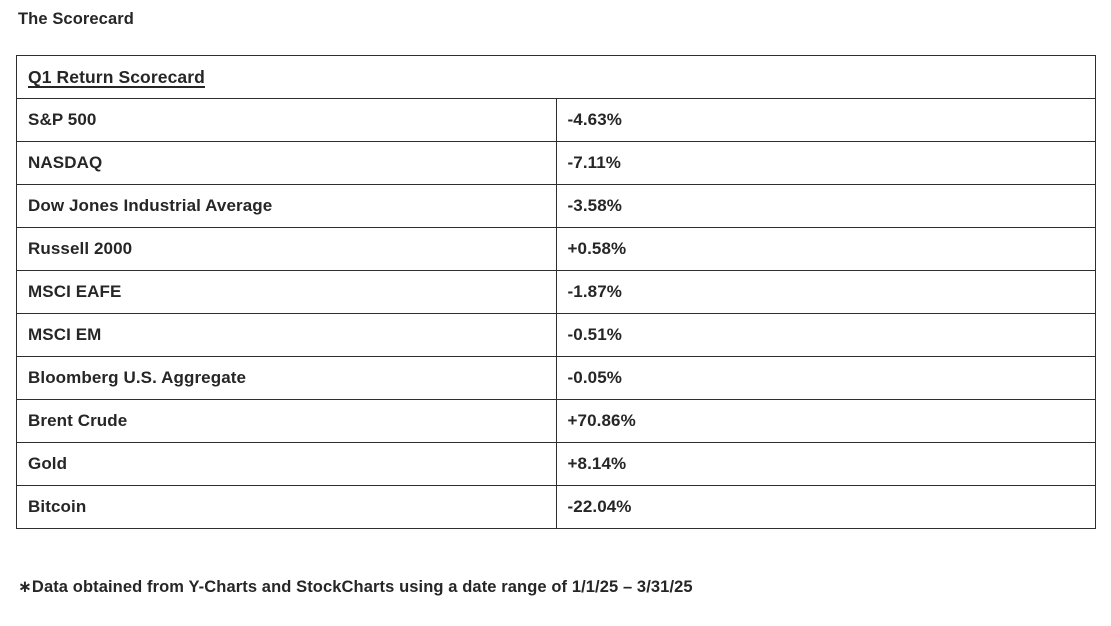  Describe the element at coordinates (286, 120) in the screenshot. I see `index-name: S&P 500` at that location.